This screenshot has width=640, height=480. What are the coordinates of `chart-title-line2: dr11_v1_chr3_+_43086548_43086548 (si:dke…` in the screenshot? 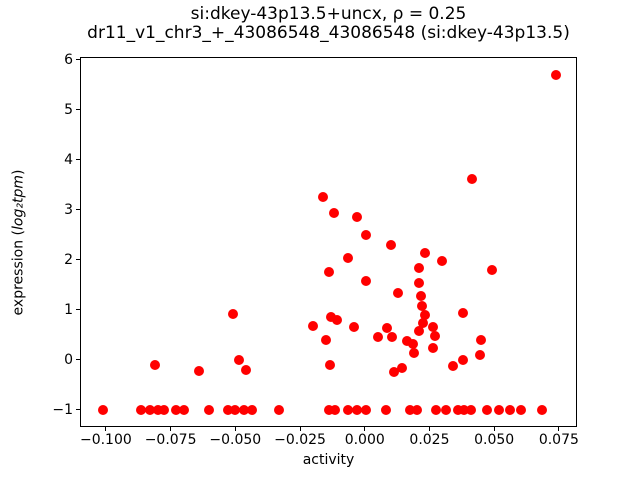 It's located at (328, 33).